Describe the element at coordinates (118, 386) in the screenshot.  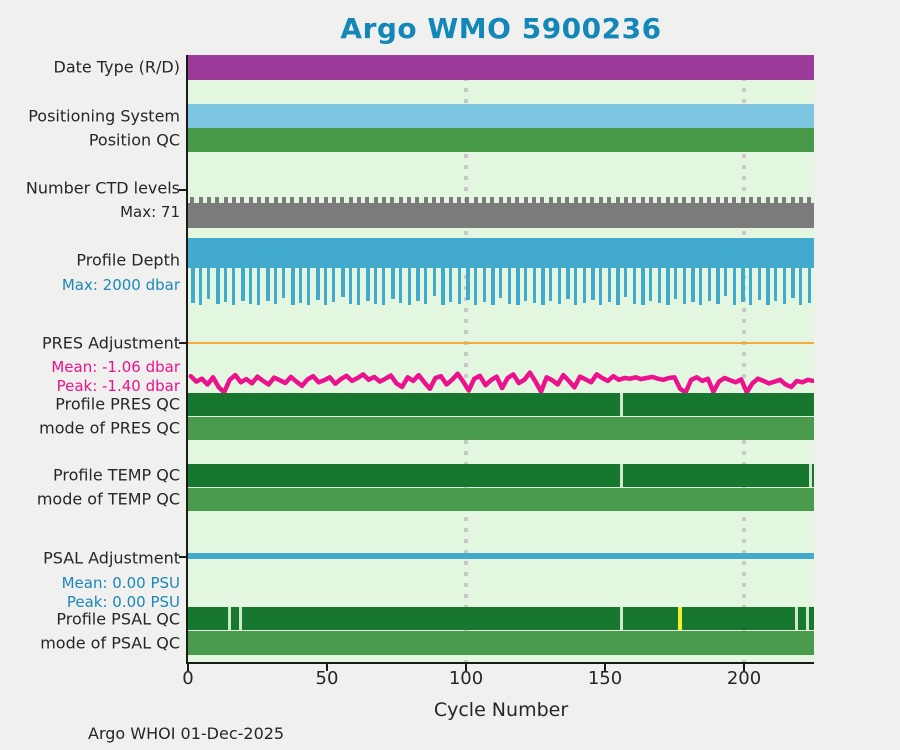
I see `row-sublabel-pres-peak: Peak: -1.40 dbar` at that location.